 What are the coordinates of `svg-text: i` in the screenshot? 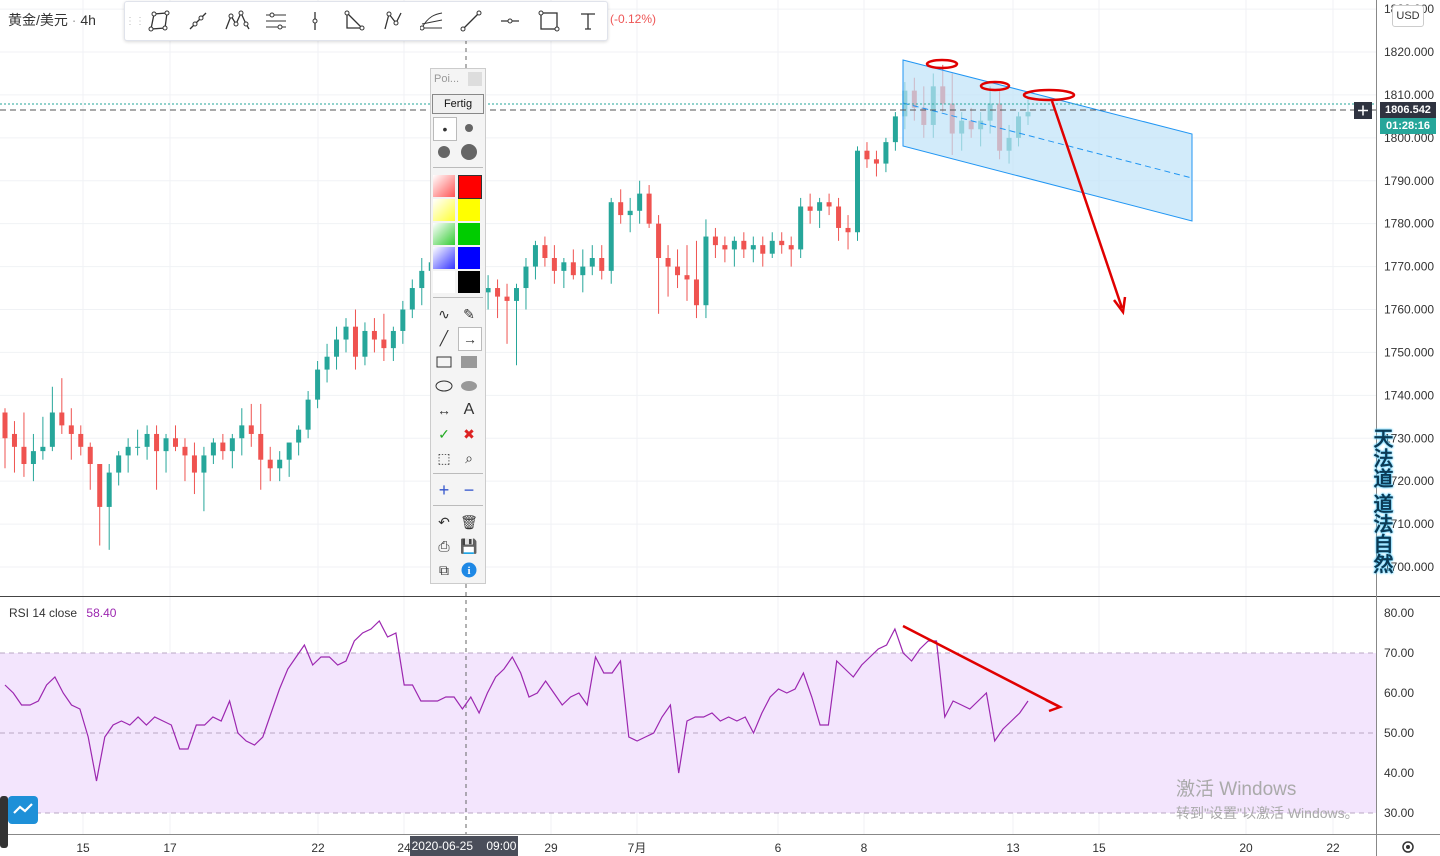 It's located at (468, 571).